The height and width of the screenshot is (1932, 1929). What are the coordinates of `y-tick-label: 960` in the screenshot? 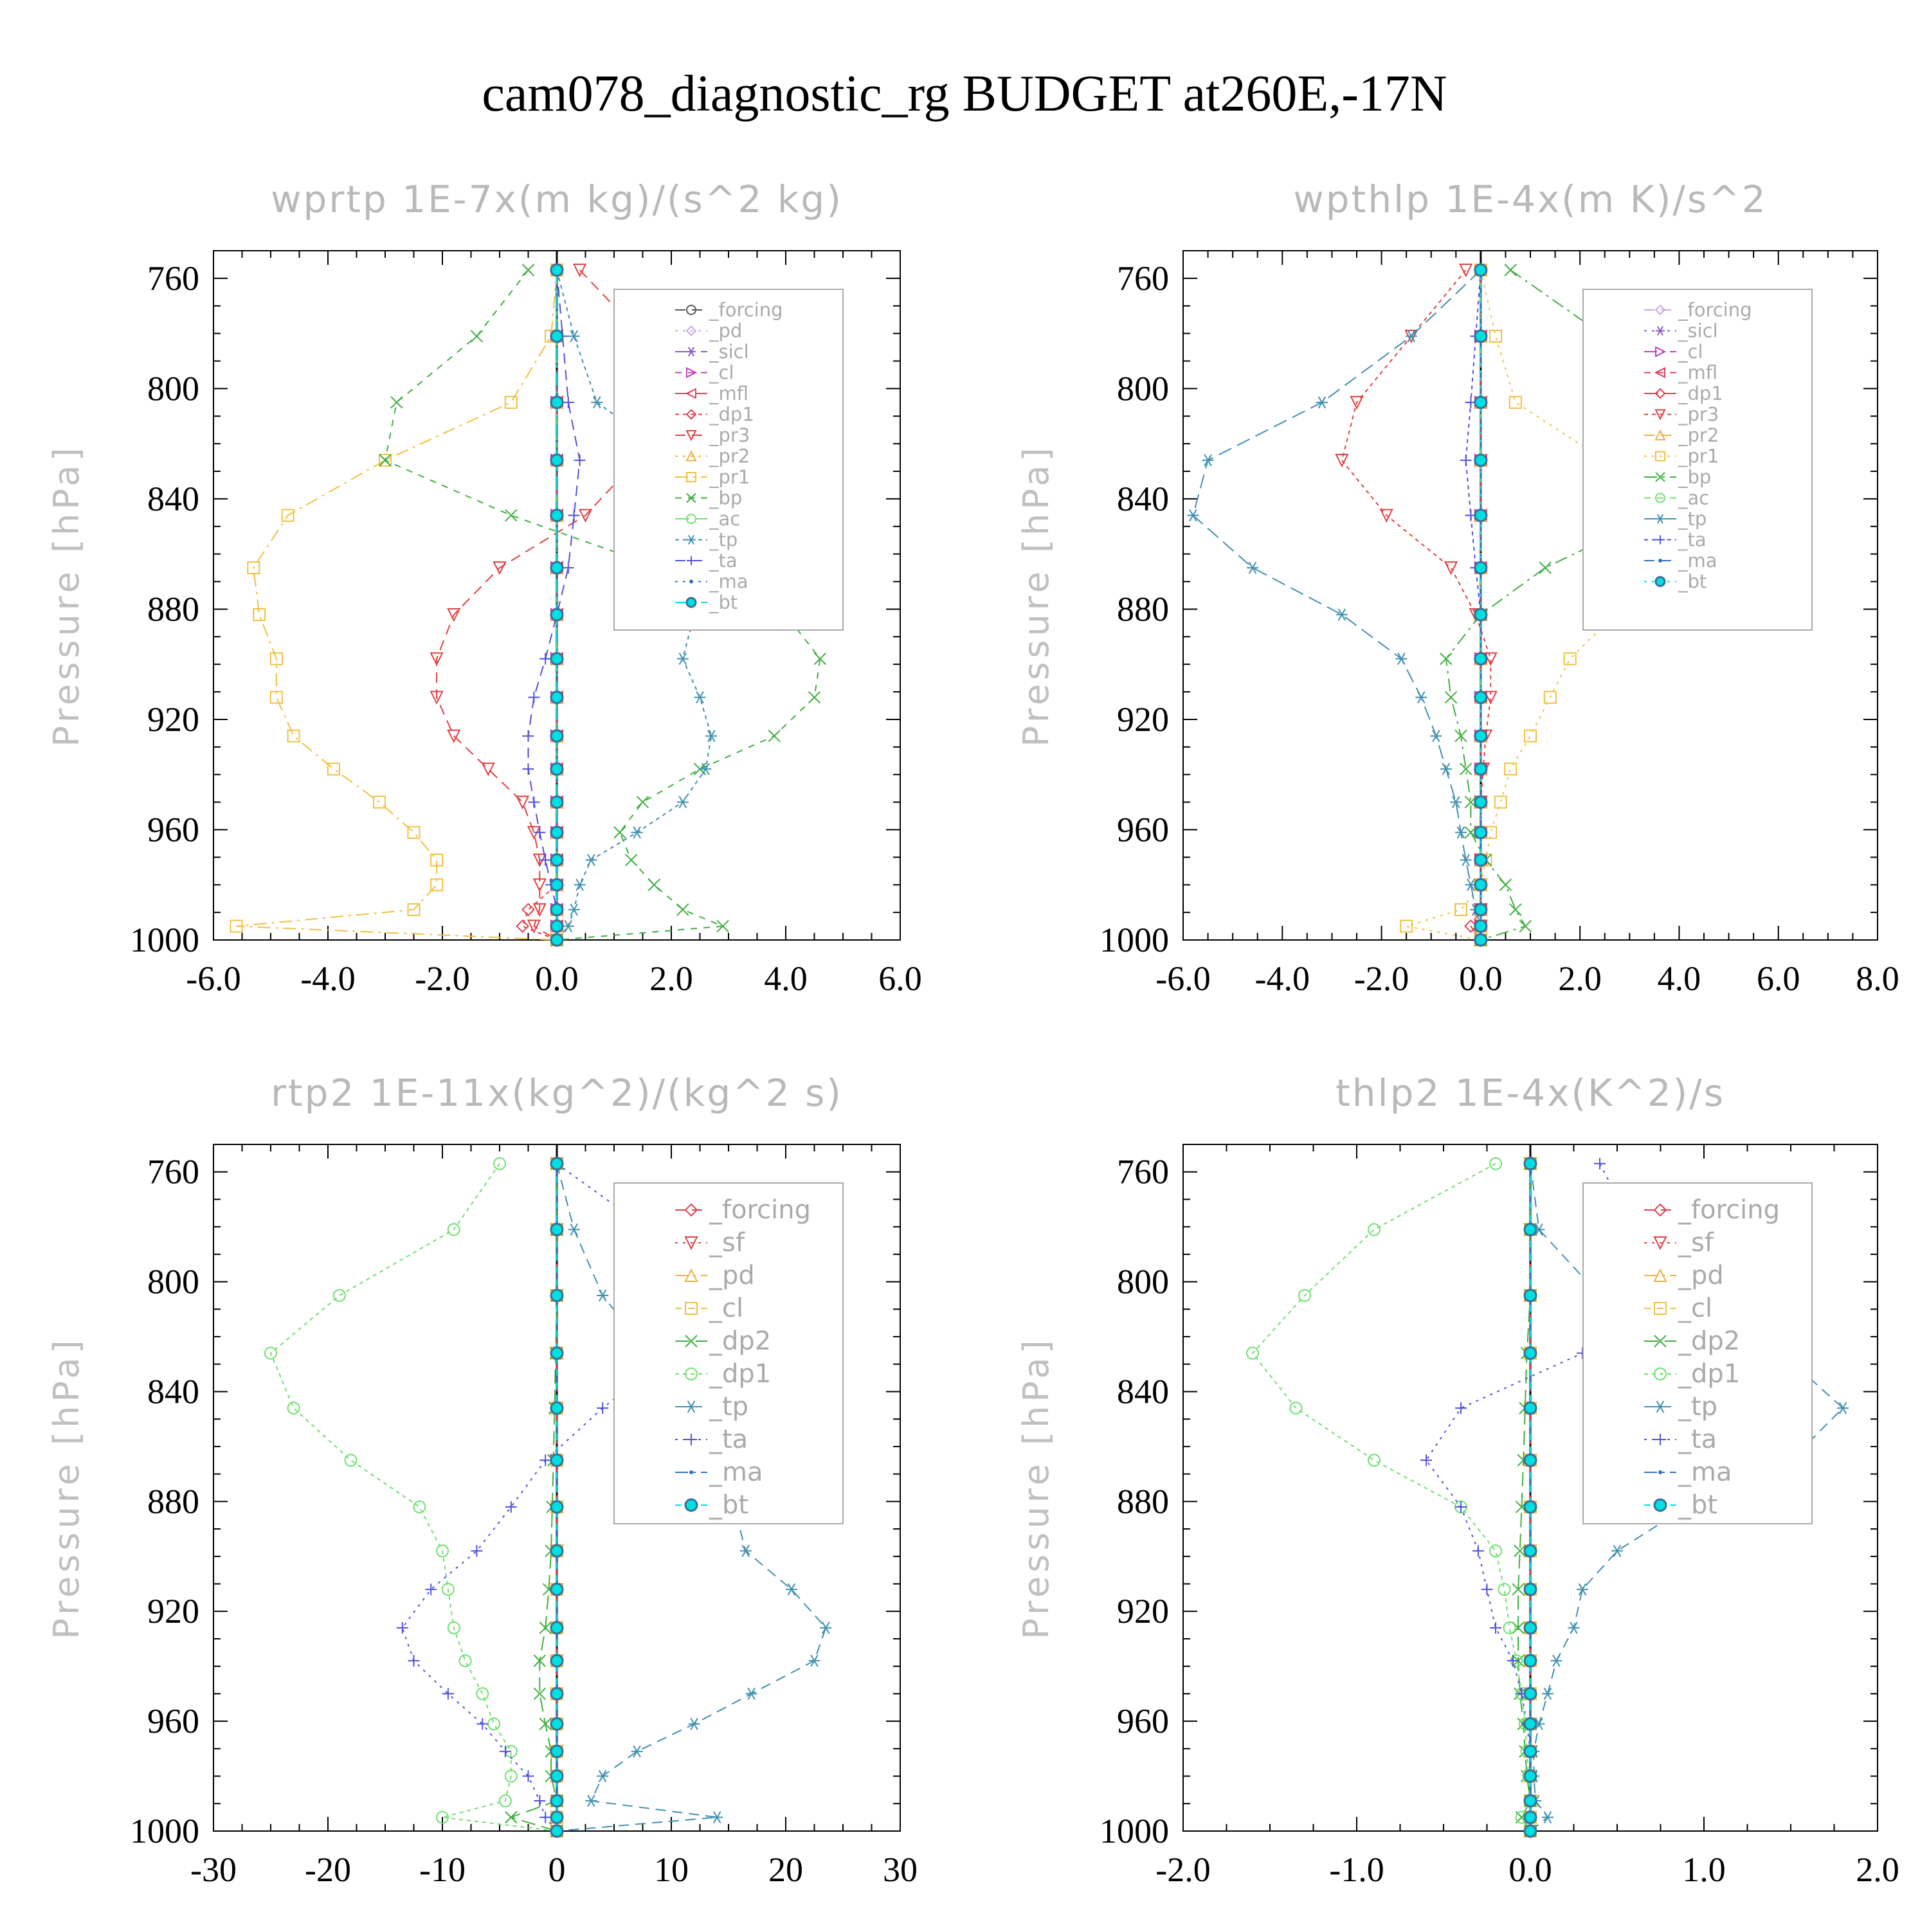 It's located at (1143, 1721).